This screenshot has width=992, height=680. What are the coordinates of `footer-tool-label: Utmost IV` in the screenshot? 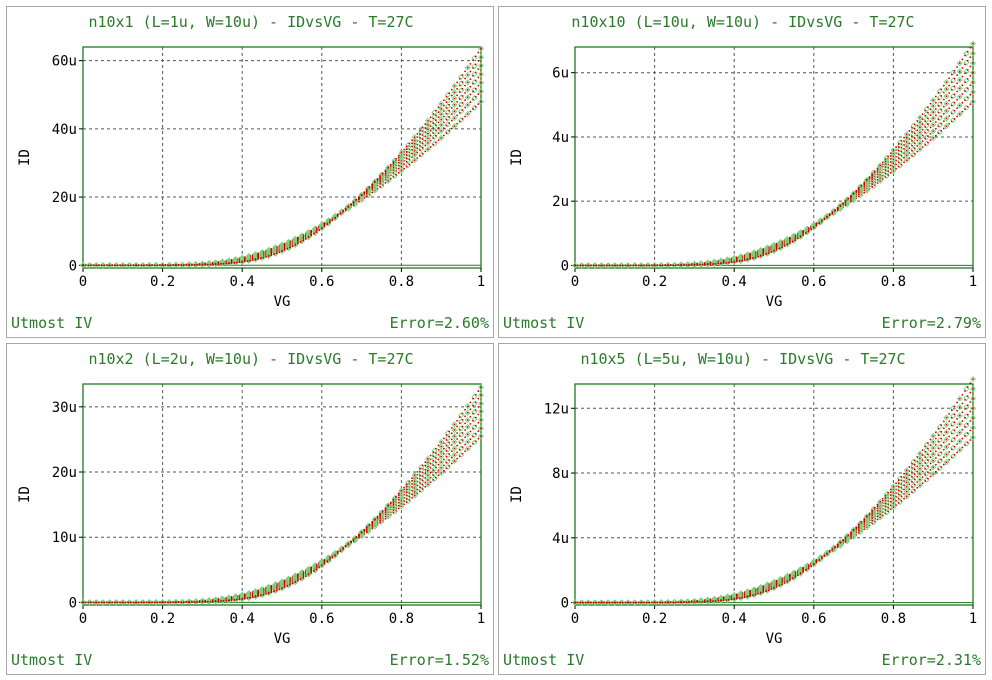 It's located at (52, 323).